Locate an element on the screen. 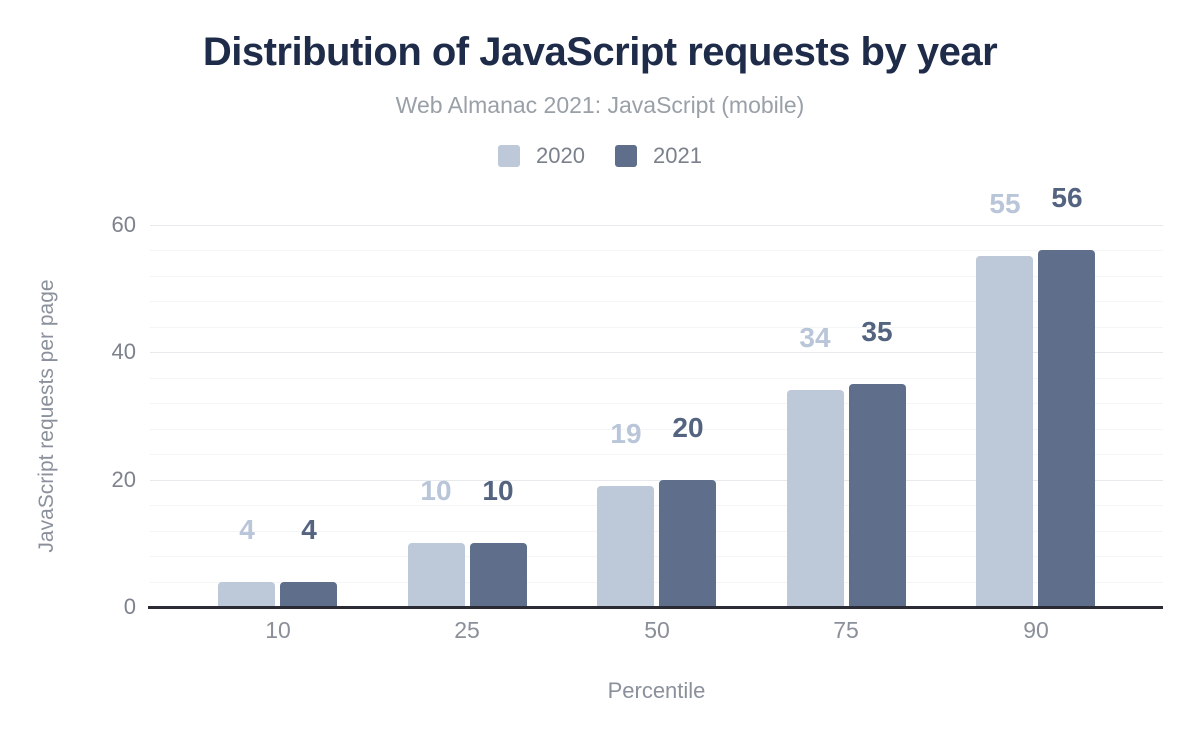 The height and width of the screenshot is (742, 1200). bar-value-label-2021-p10: 4 is located at coordinates (309, 529).